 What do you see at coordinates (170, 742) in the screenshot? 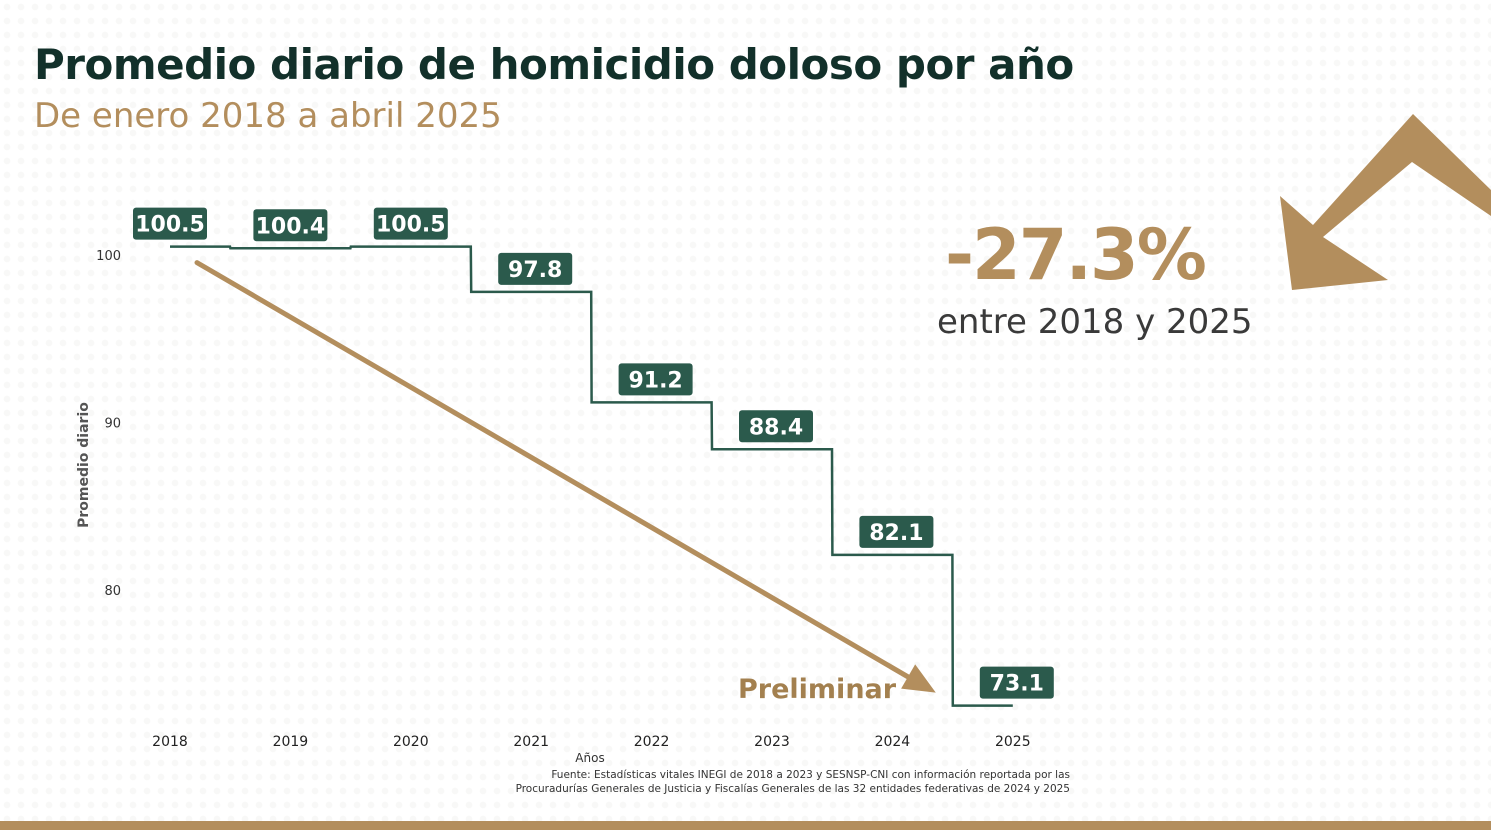
I see `x-tick-label: 2018` at bounding box center [170, 742].